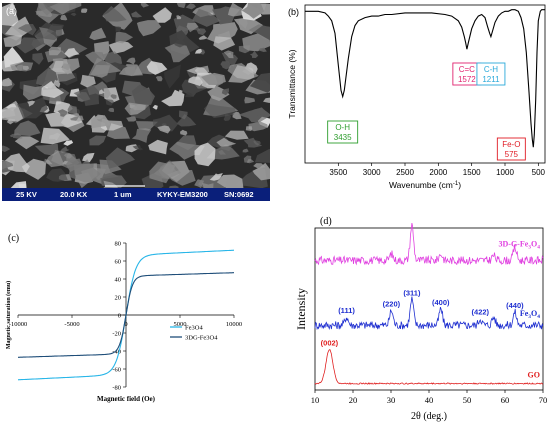 The width and height of the screenshot is (550, 432). I want to click on vsm-y-tick-label: 60, so click(118, 262).